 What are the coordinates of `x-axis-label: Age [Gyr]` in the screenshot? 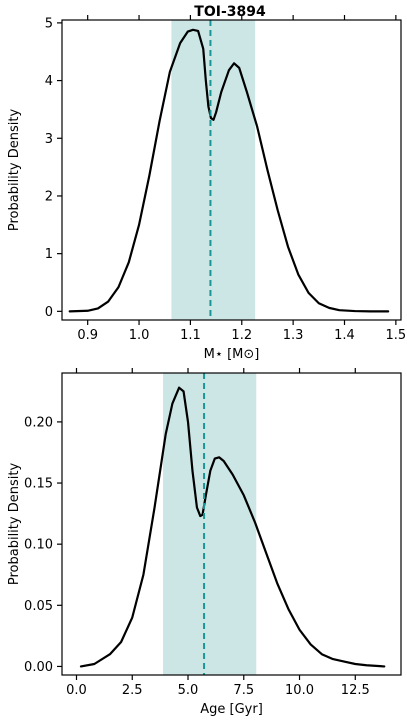 It's located at (231, 709).